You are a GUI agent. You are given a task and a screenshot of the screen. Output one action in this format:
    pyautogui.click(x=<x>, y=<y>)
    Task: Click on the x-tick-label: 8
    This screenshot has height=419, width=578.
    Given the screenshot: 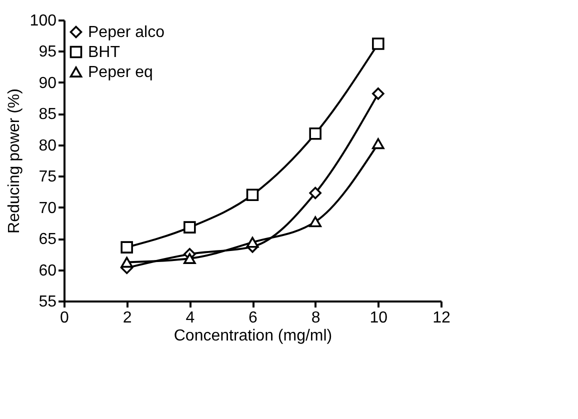 What is the action you would take?
    pyautogui.click(x=315, y=318)
    